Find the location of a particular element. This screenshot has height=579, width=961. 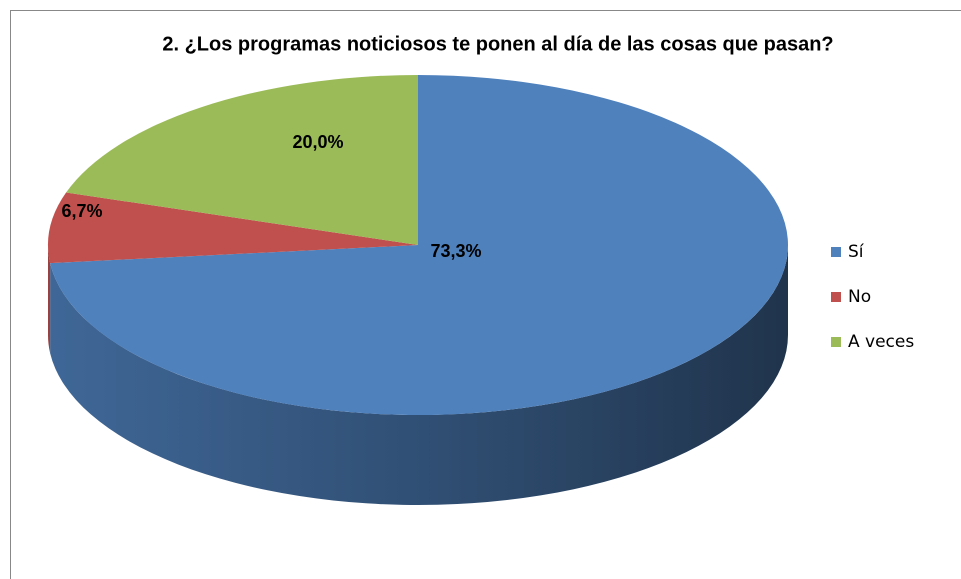

data-label: 6,7% is located at coordinates (81, 211).